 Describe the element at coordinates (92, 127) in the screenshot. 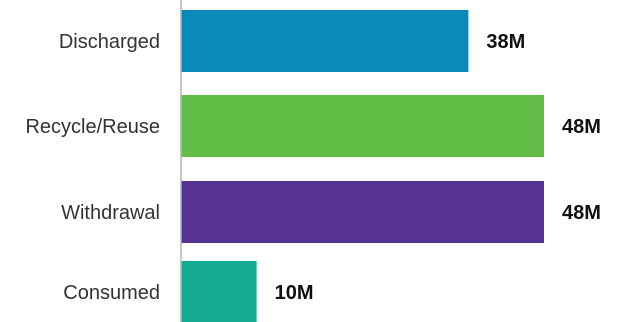

I see `category-label: Recycle/Reuse` at that location.